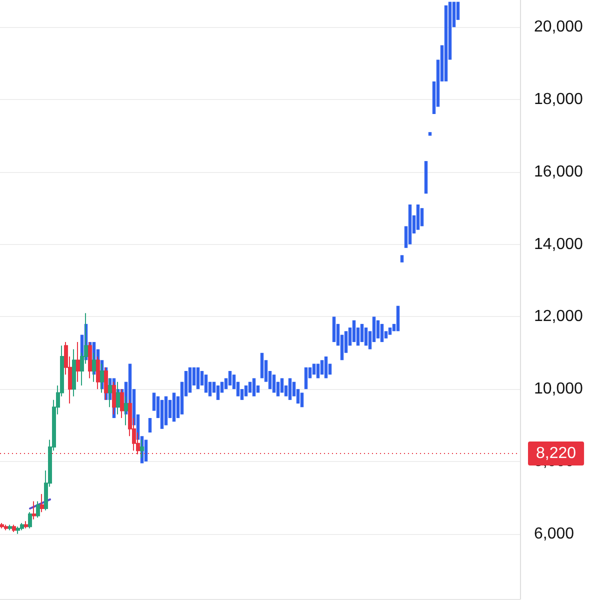  I want to click on y-tick-label: 18,000, so click(559, 99).